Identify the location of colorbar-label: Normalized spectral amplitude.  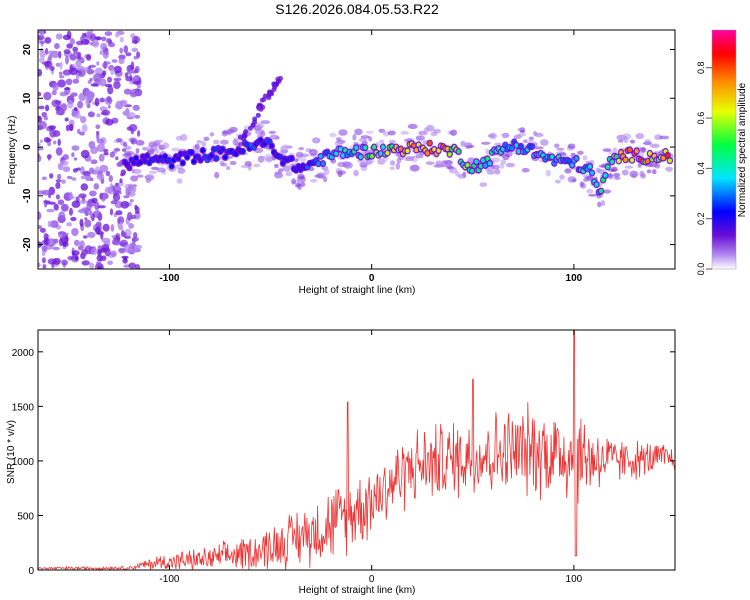
(742, 149).